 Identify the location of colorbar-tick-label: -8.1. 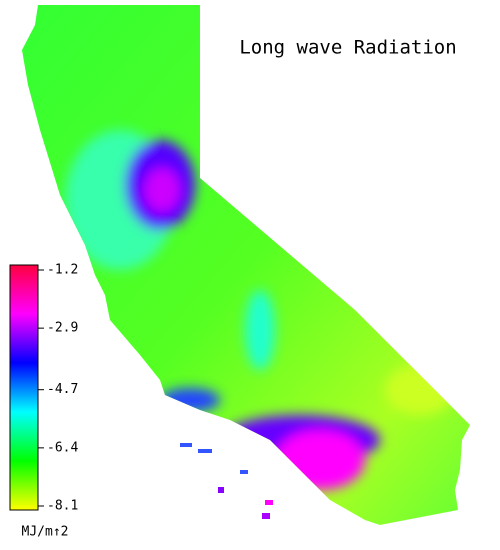
(62, 506).